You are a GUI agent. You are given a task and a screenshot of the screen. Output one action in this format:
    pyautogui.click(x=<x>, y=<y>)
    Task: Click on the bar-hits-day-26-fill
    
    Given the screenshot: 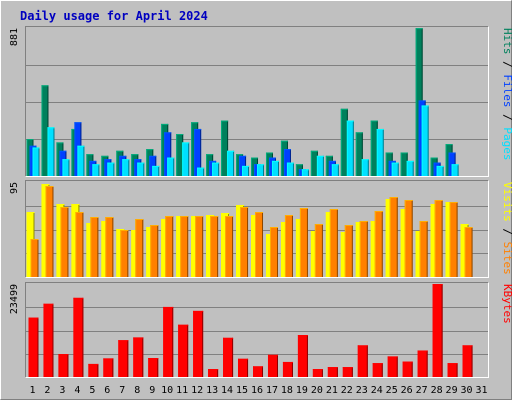 What is the action you would take?
    pyautogui.click(x=404, y=164)
    